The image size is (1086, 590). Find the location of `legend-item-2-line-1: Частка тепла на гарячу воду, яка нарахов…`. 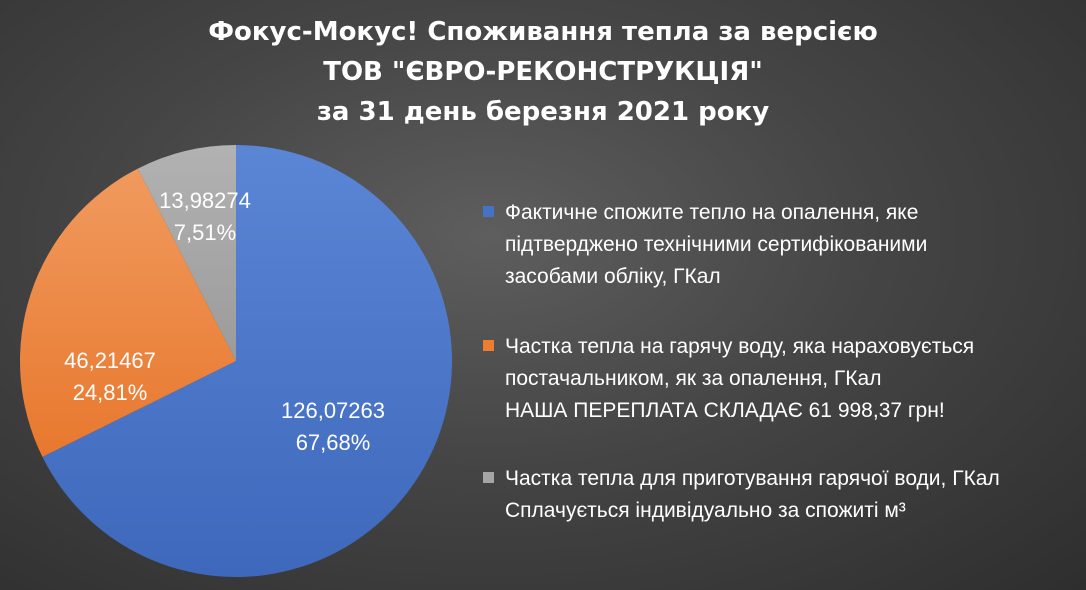

legend-item-2-line-1: Частка тепла на гарячу воду, яка нарахов… is located at coordinates (739, 346).